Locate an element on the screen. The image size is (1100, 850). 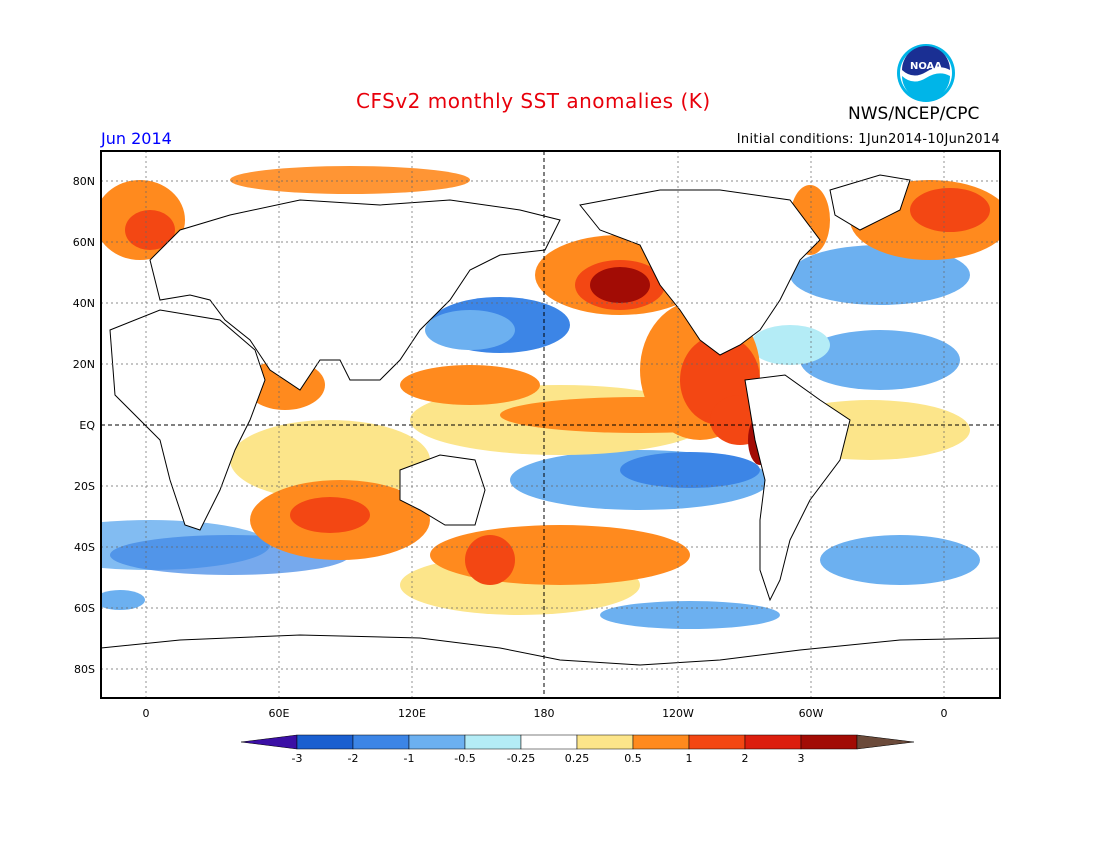
lat-tick-label: 40S is located at coordinates (84, 547).